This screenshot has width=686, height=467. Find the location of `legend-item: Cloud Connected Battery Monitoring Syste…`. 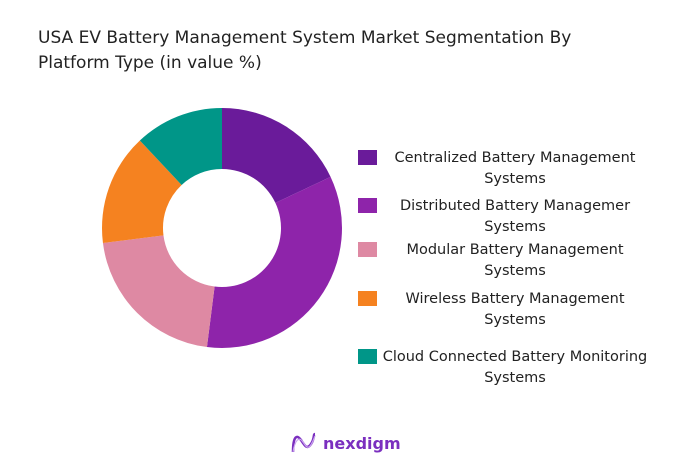

legend-item: Cloud Connected Battery Monitoring Syste… is located at coordinates (508, 368).